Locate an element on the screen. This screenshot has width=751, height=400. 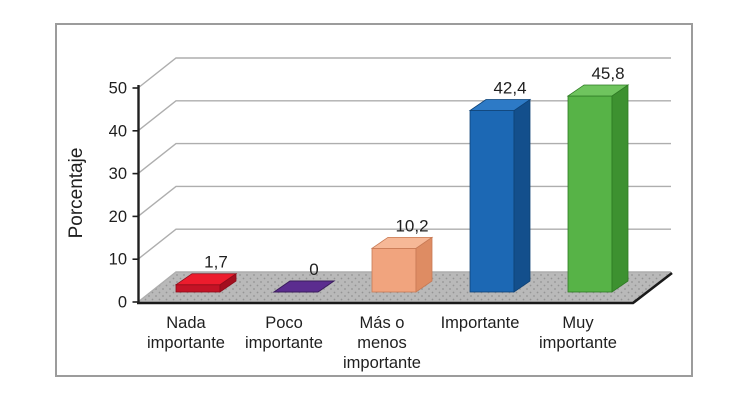
y-tick-label-50: 50 is located at coordinates (118, 89).